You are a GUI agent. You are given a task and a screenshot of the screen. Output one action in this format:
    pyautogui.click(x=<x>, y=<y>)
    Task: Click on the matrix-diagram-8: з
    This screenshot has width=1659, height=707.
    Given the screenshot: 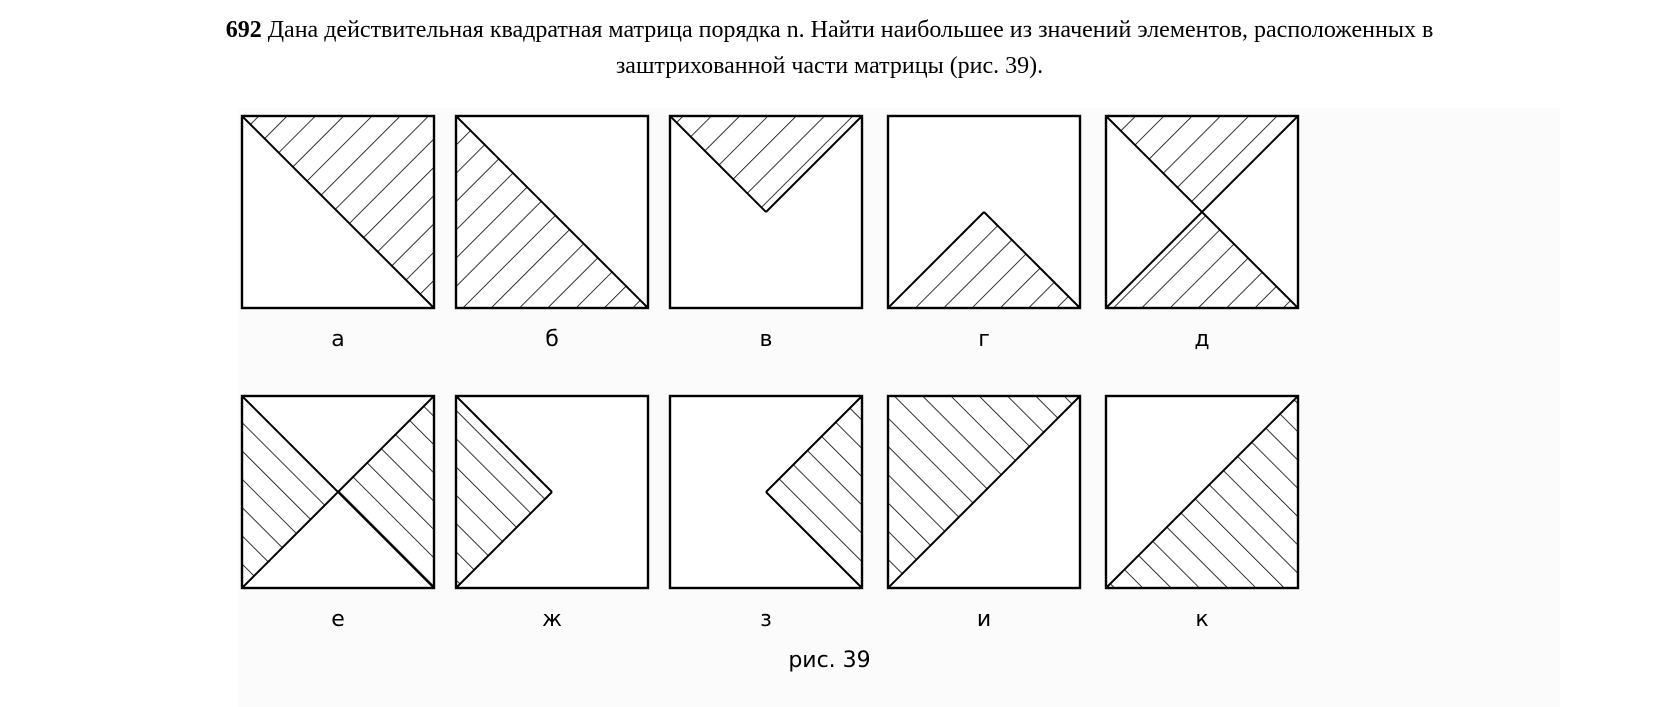 What is the action you would take?
    pyautogui.click(x=766, y=513)
    